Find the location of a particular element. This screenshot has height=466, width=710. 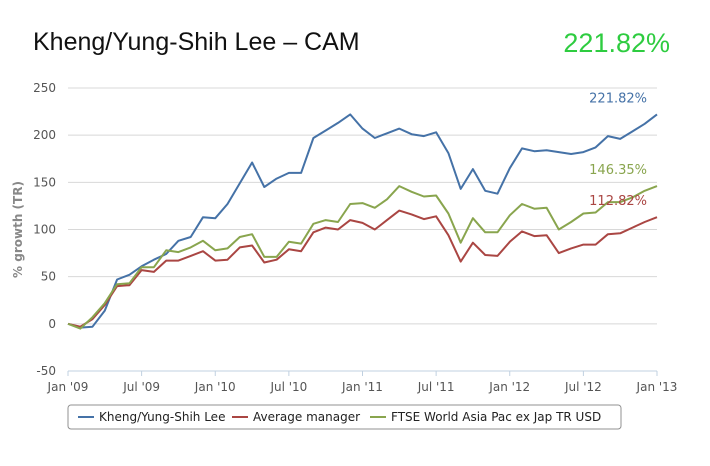

x-tick-label: Jul '11 is located at coordinates (436, 387).